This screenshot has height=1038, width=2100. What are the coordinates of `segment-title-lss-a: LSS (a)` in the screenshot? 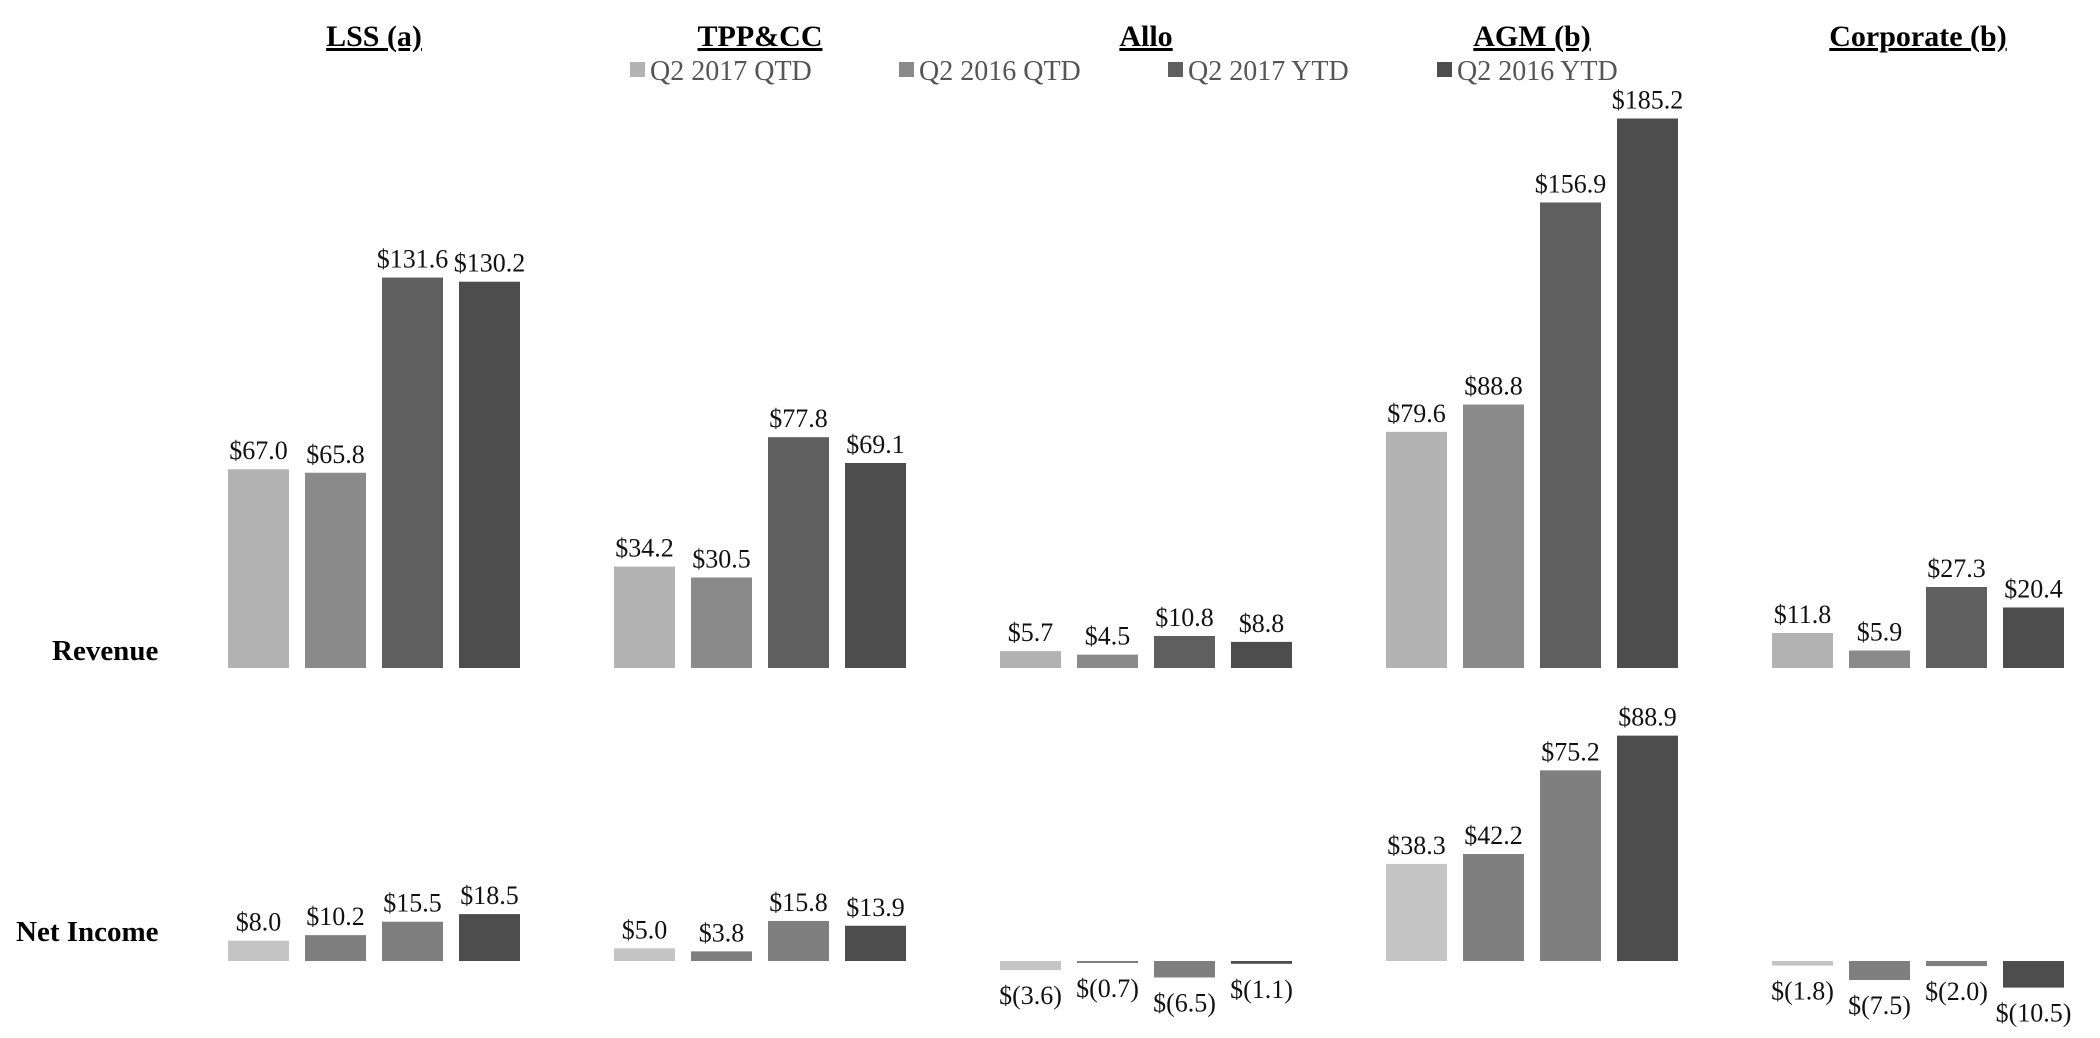 It's located at (374, 36).